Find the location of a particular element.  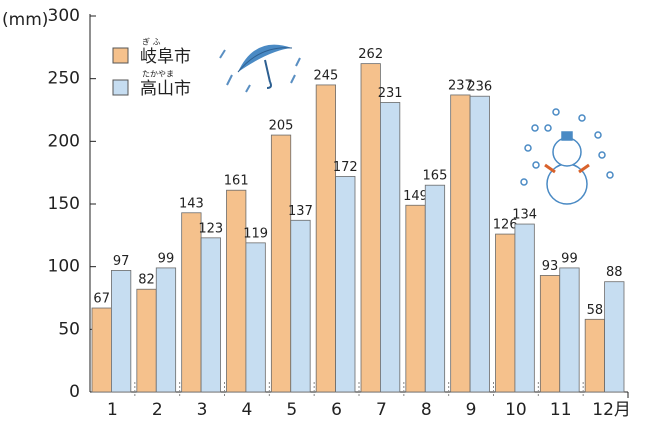

y-axis-label: (mm) is located at coordinates (25, 20).